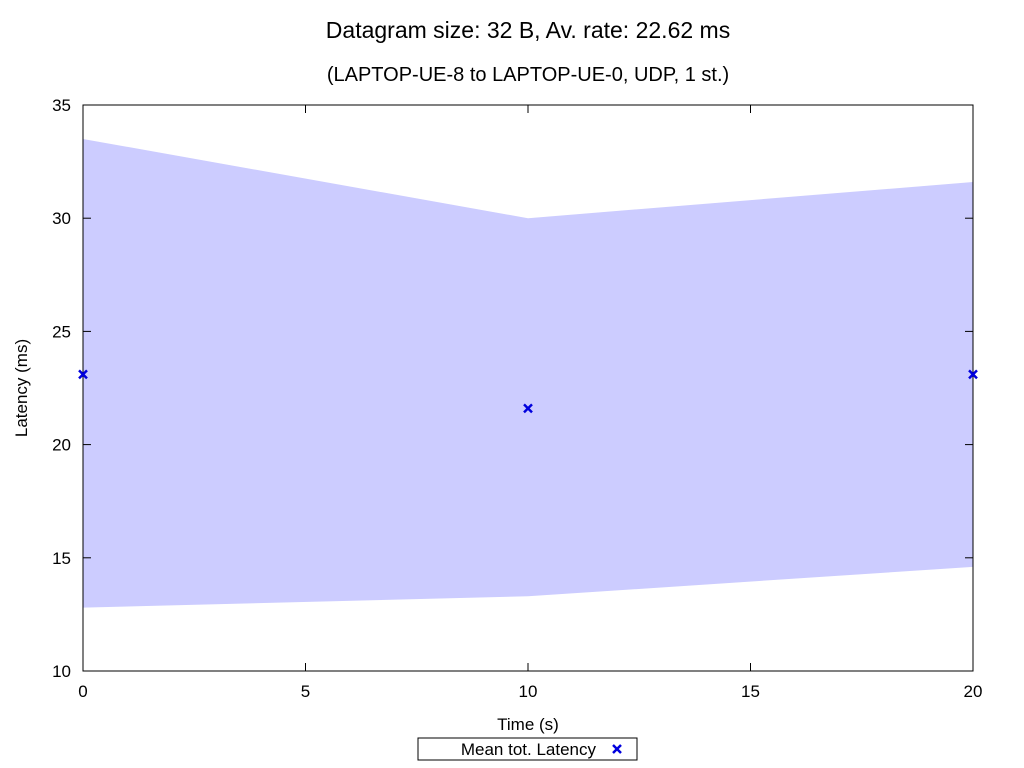  What do you see at coordinates (528, 691) in the screenshot?
I see `x-tick-label: 10` at bounding box center [528, 691].